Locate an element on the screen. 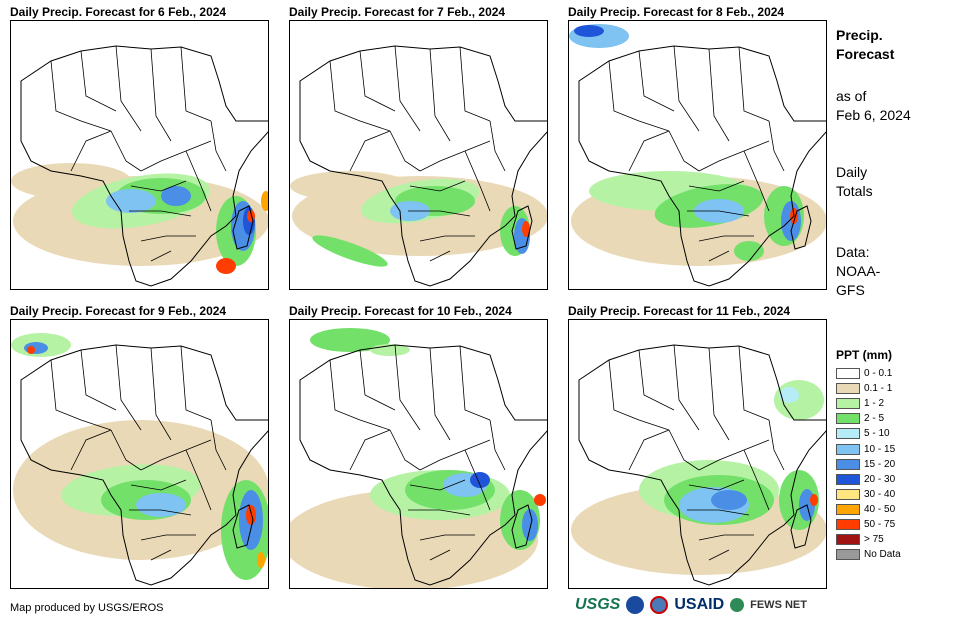 Image resolution: width=967 pixels, height=626 pixels. legend-item: 0 - 0.1 is located at coordinates (868, 373).